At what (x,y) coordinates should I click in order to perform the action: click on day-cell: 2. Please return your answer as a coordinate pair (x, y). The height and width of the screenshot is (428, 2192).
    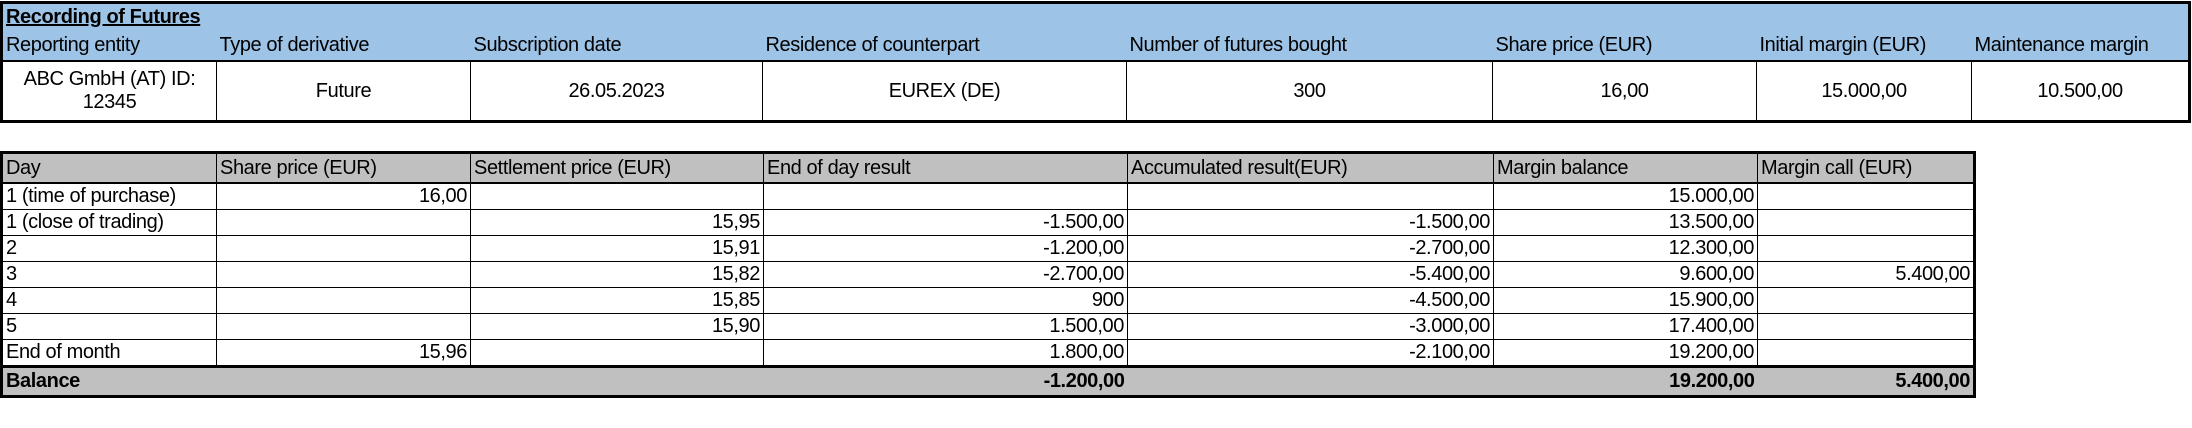
    Looking at the image, I should click on (109, 248).